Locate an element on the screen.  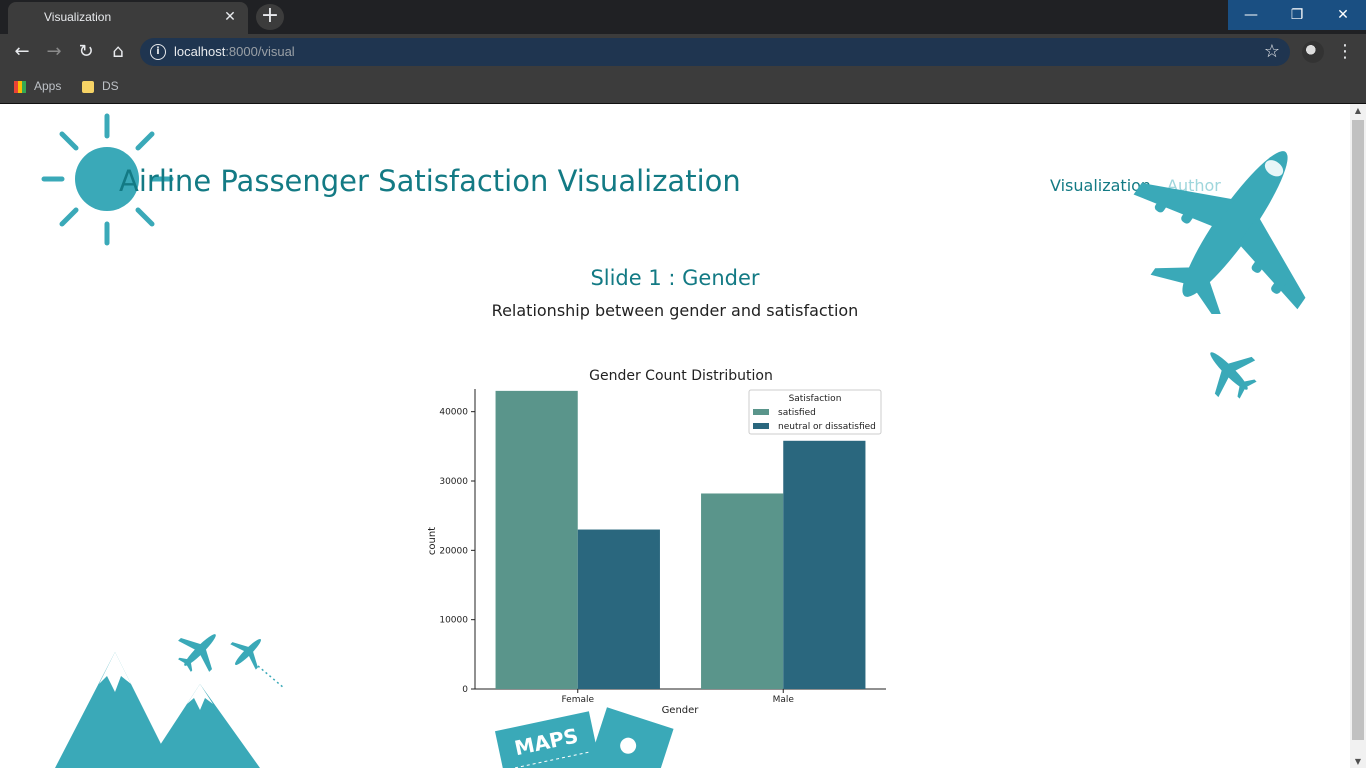
url-path: :8000/visual is located at coordinates (260, 51).